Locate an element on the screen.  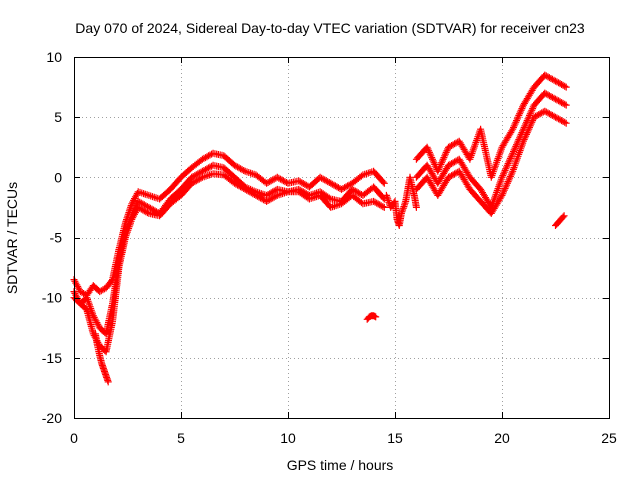
x-tick-label: 10 is located at coordinates (288, 438).